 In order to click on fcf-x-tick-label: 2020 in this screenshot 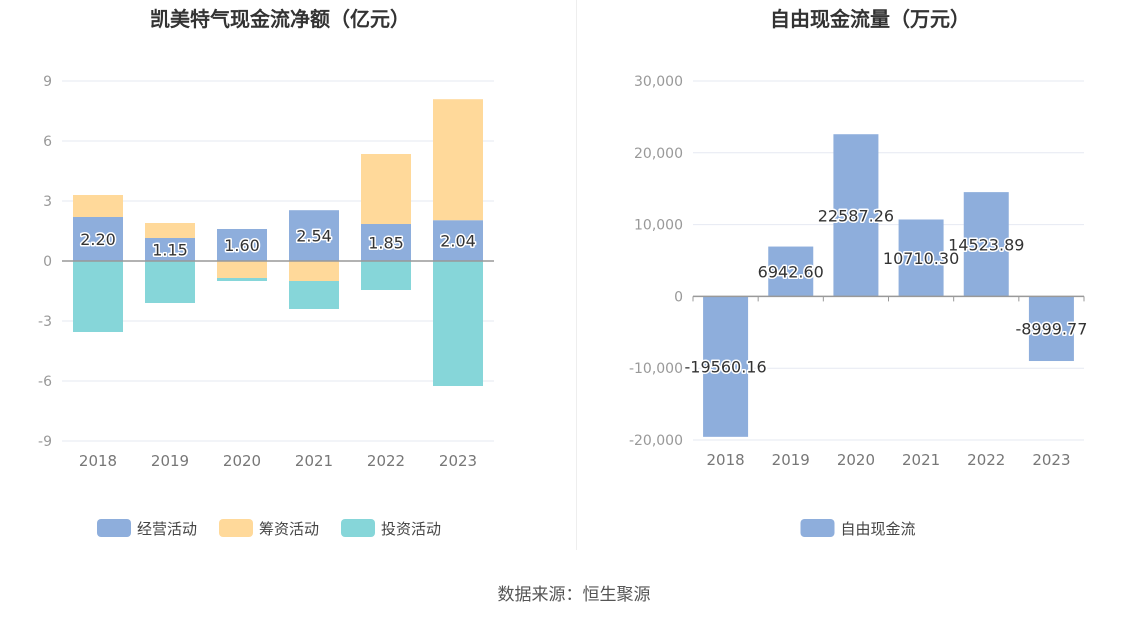, I will do `click(856, 460)`.